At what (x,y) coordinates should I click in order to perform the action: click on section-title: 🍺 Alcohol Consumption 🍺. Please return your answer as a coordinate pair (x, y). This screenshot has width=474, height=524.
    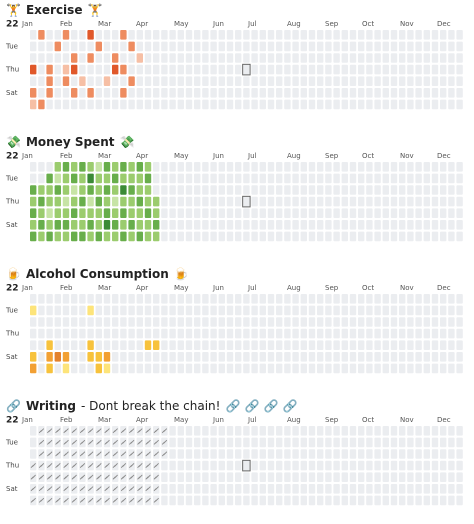
    Looking at the image, I should click on (97, 273).